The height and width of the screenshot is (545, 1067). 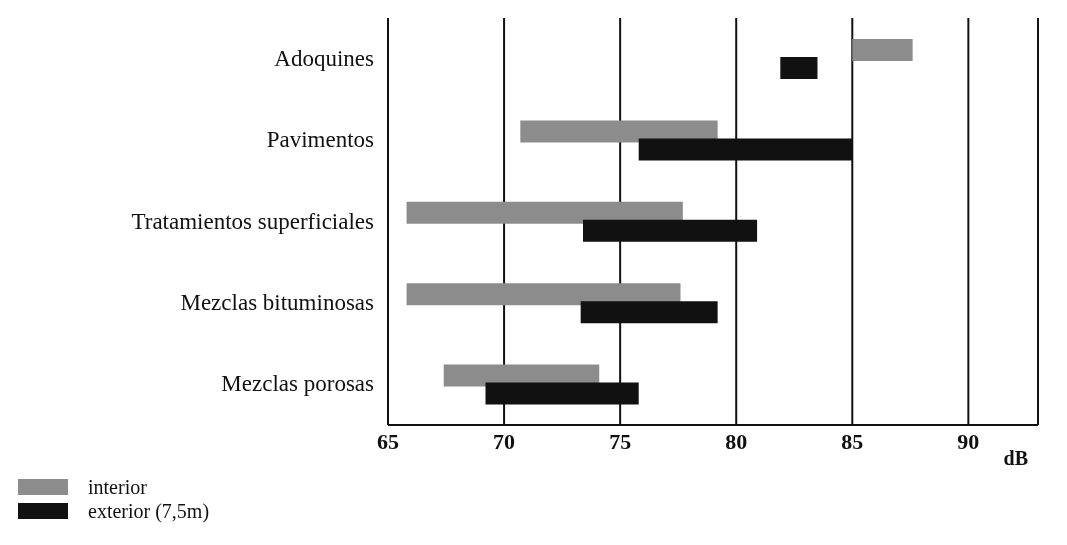 I want to click on x-tick-label: 75, so click(x=620, y=441).